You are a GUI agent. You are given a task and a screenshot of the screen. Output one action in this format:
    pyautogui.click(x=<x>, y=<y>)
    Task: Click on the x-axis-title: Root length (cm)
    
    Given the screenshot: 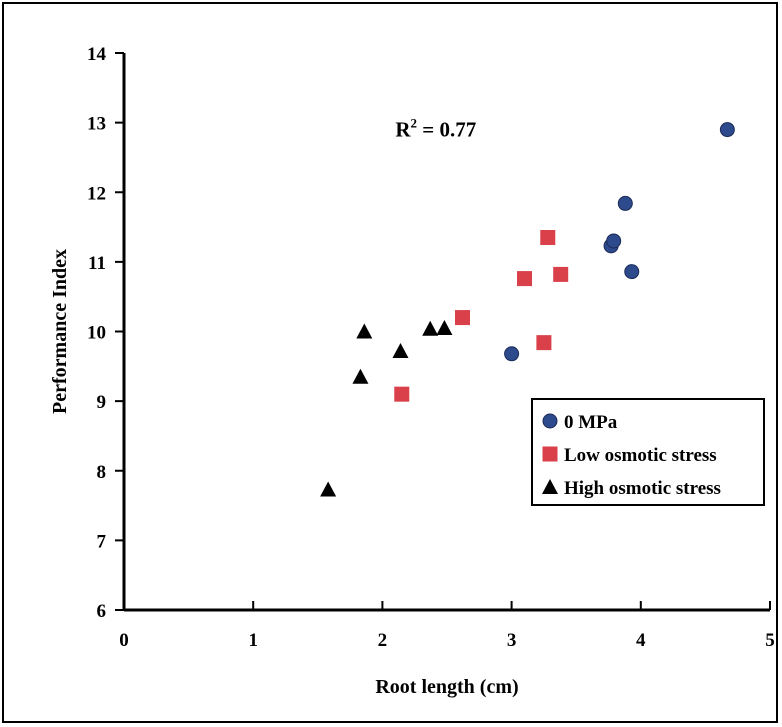 What is the action you would take?
    pyautogui.click(x=446, y=687)
    